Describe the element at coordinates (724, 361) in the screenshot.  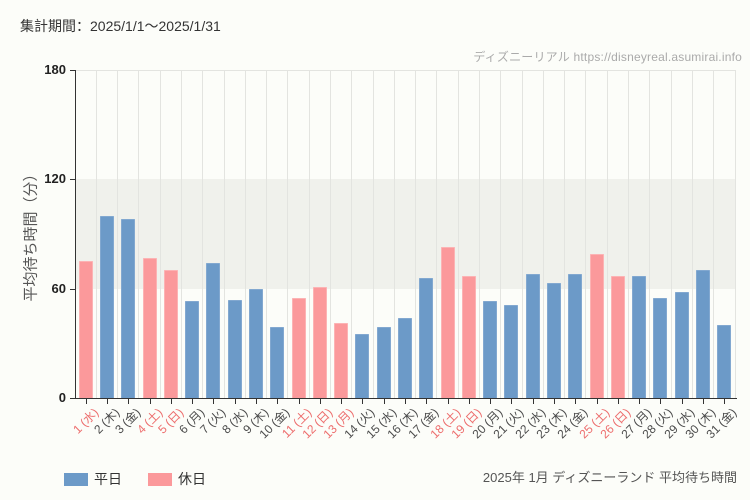
I see `bar-day-31-weekday` at that location.